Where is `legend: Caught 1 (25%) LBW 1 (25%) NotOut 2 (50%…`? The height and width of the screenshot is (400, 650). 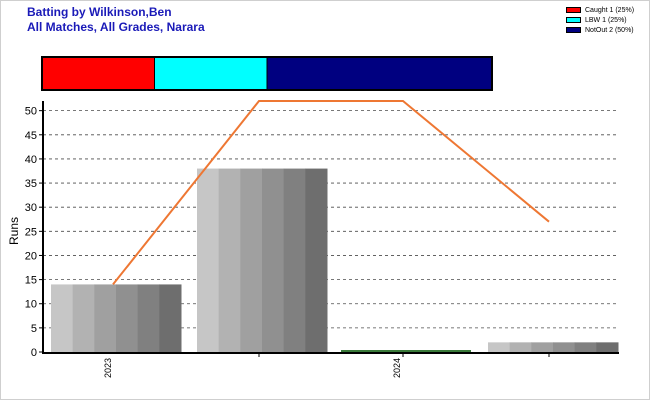 legend: Caught 1 (25%) LBW 1 (25%) NotOut 2 (50%… is located at coordinates (600, 20).